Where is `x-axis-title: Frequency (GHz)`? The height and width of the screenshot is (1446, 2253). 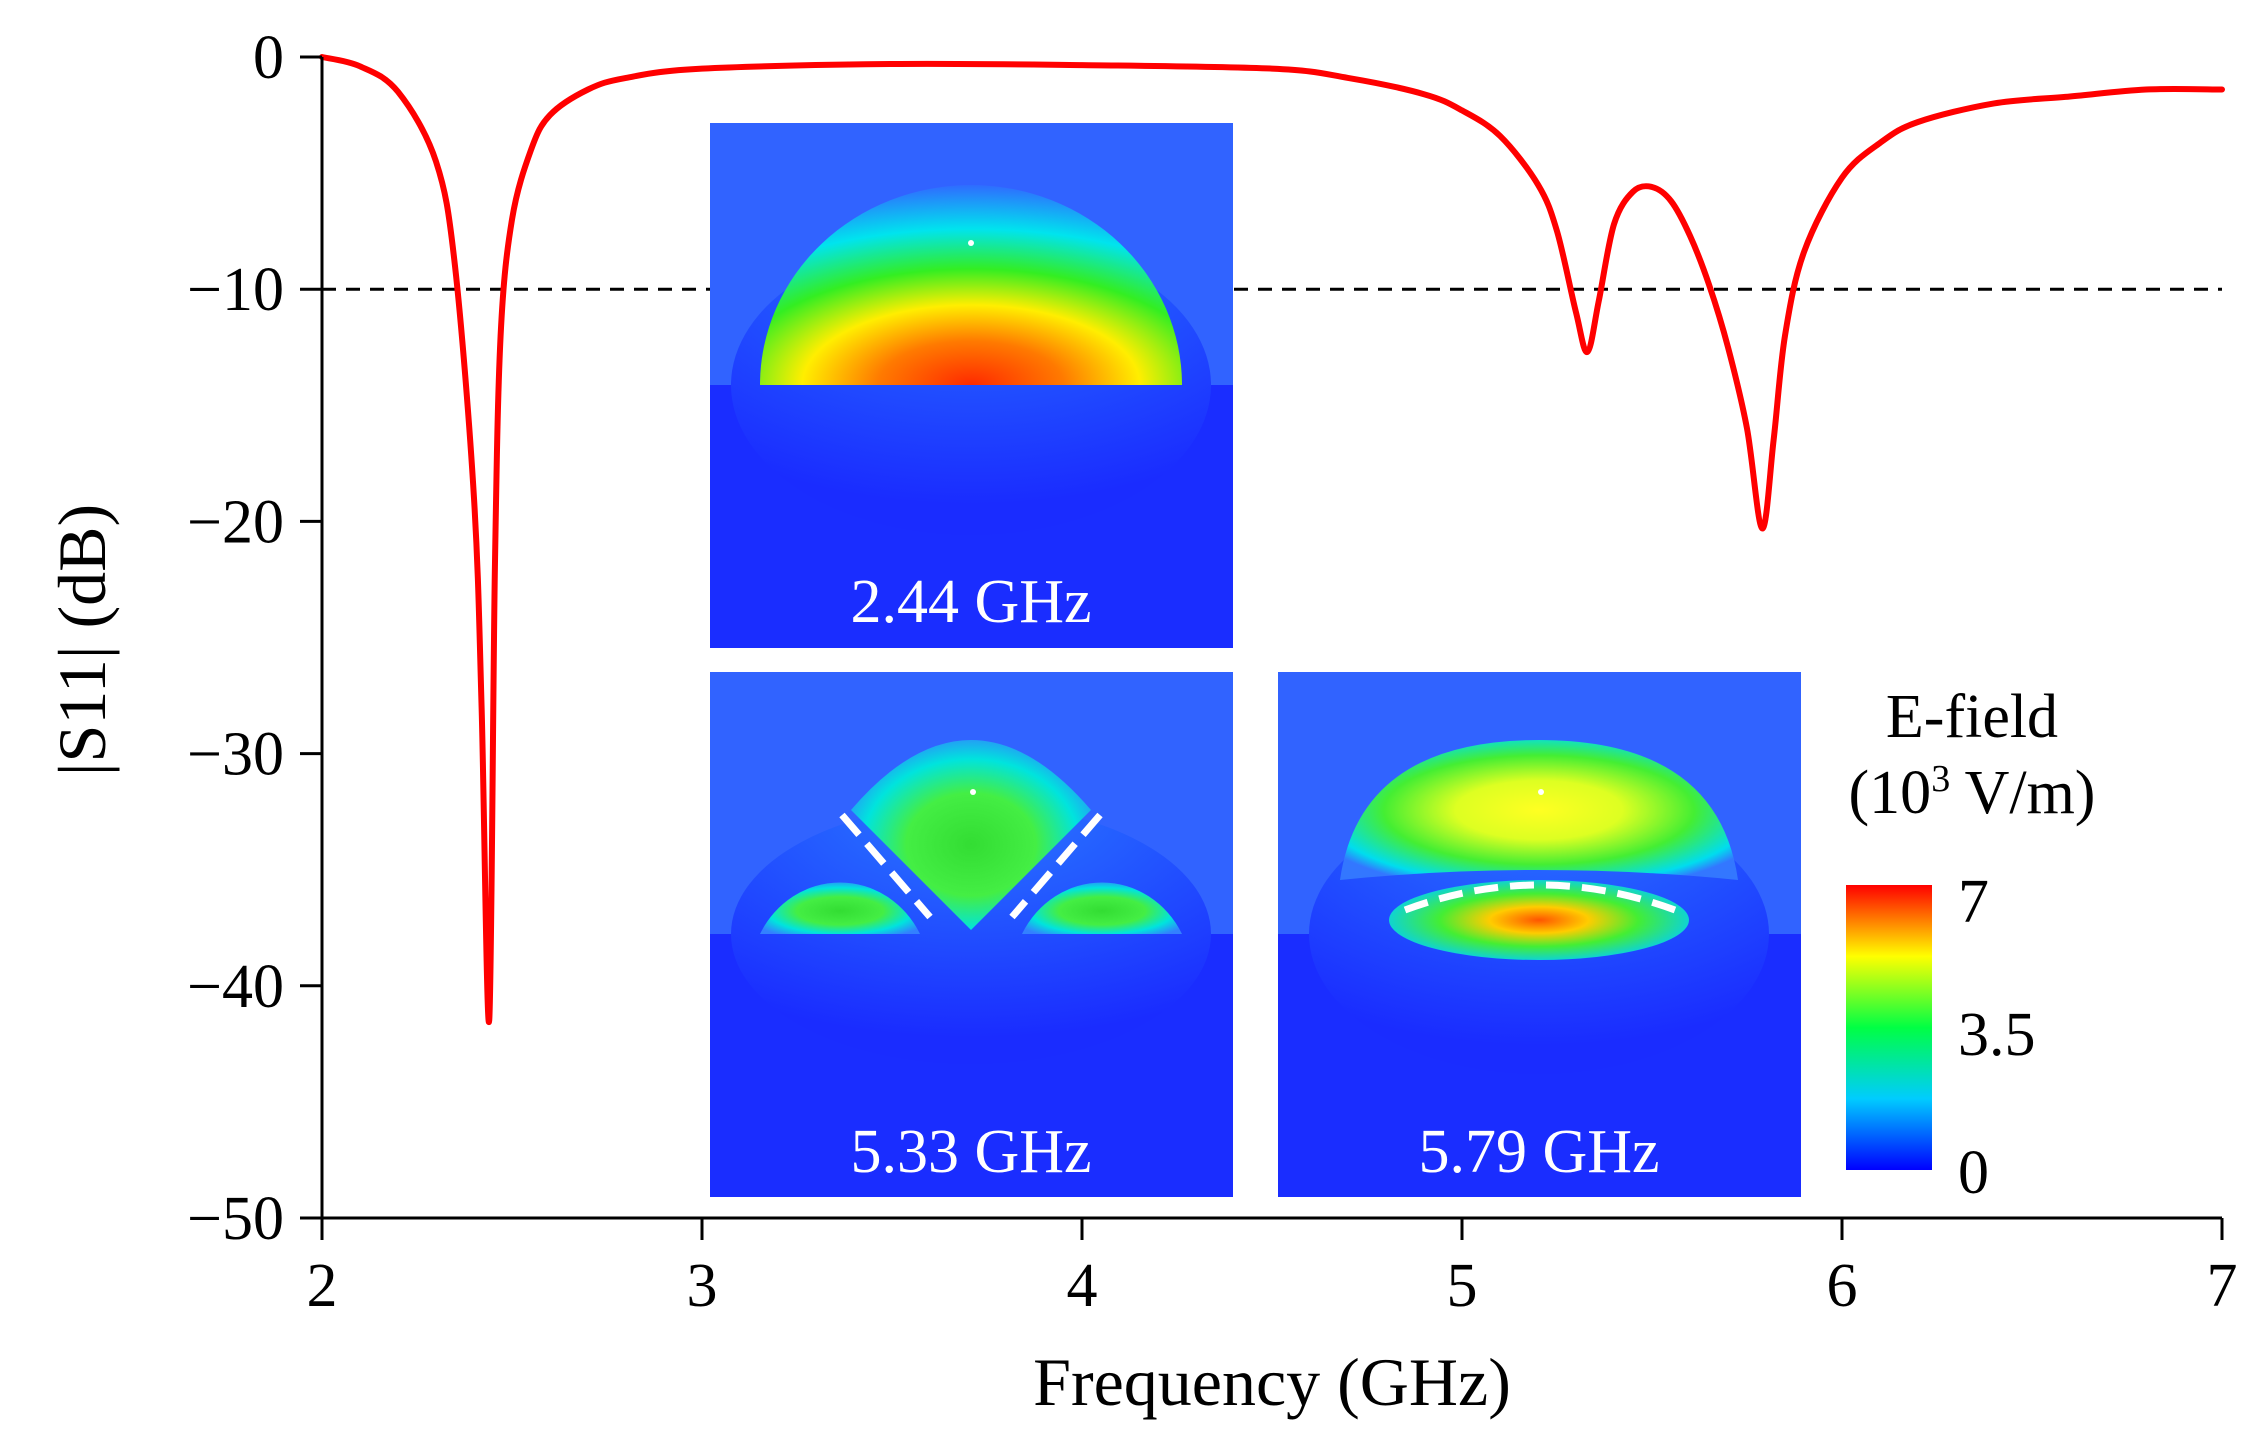 x-axis-title: Frequency (GHz) is located at coordinates (1272, 1382).